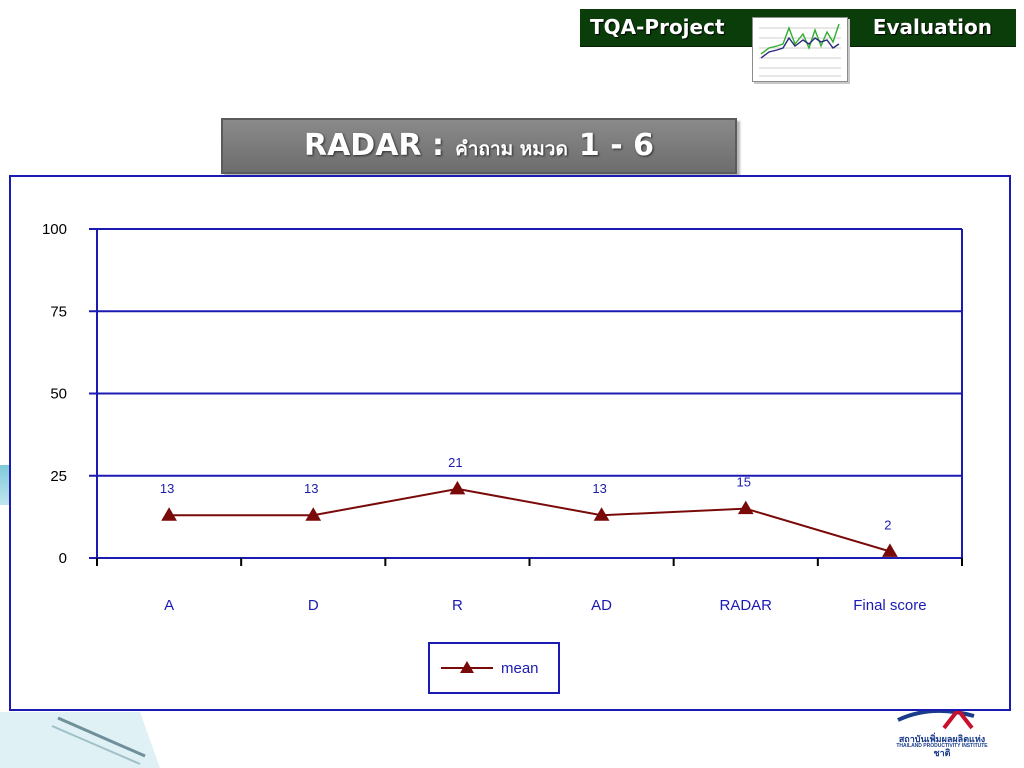 The height and width of the screenshot is (768, 1024). I want to click on y-tick-label: 0, so click(63, 558).